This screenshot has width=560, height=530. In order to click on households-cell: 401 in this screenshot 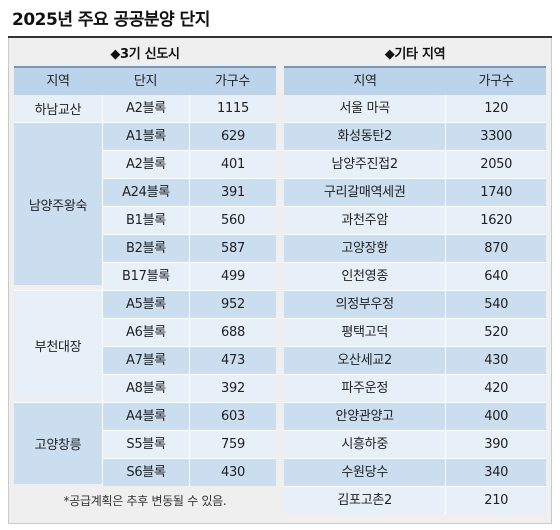, I will do `click(232, 164)`.